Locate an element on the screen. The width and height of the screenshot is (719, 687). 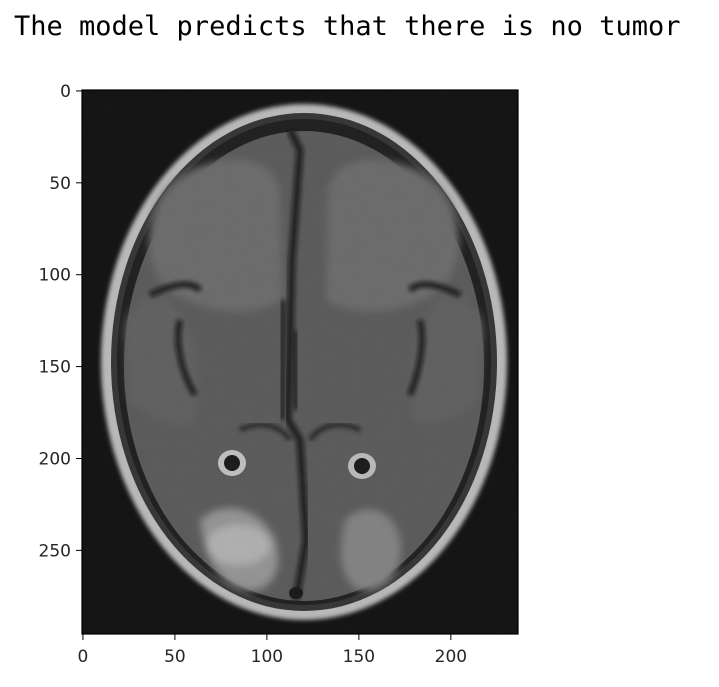
y-tick-label: 250 is located at coordinates (55, 551).